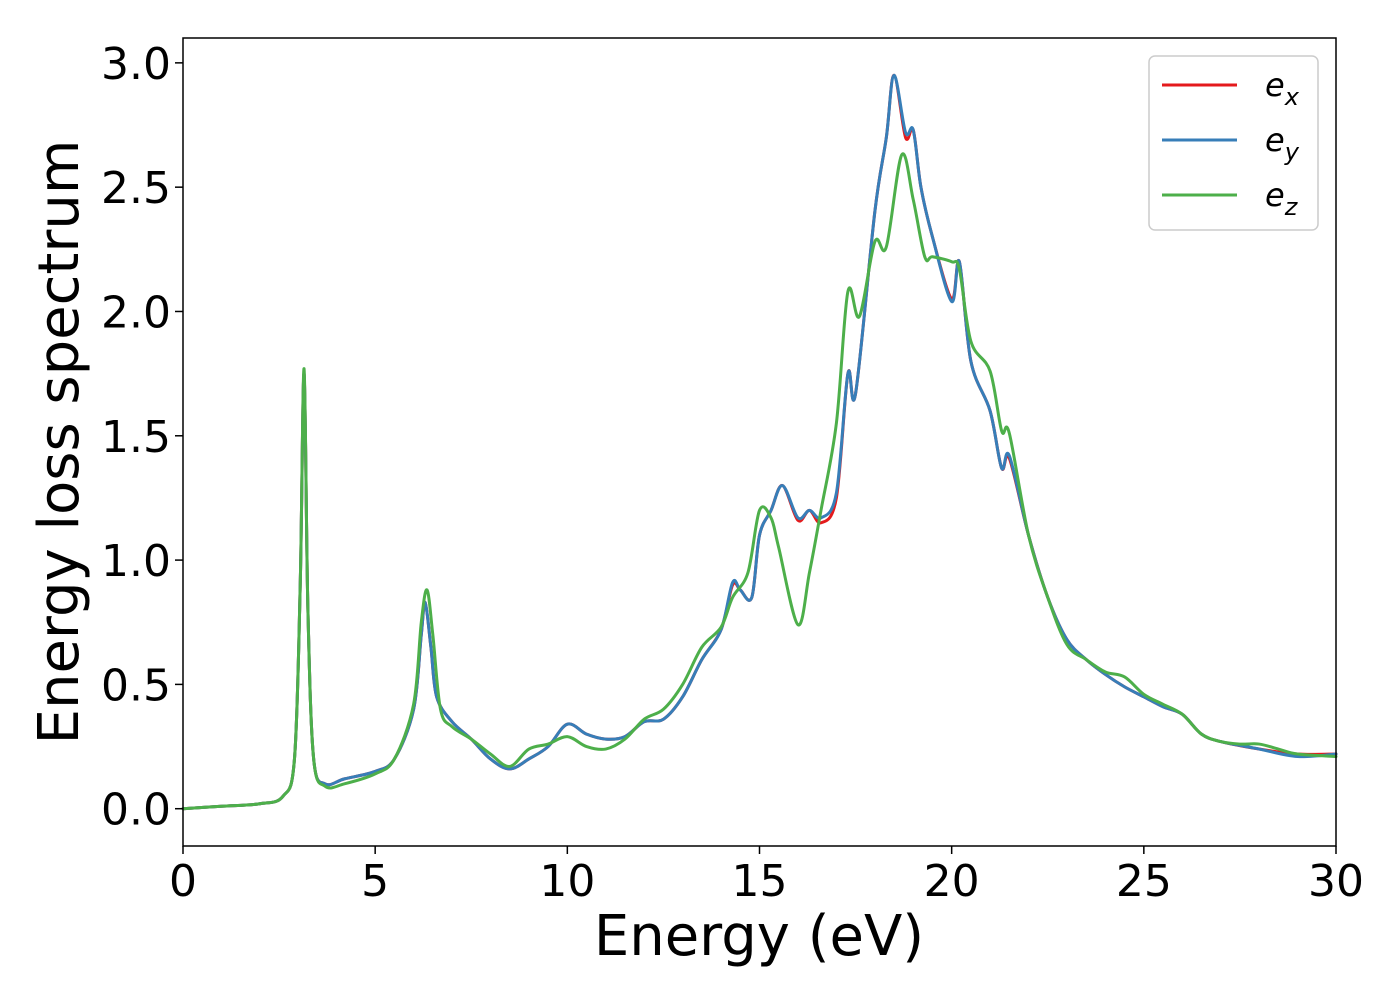  What do you see at coordinates (1282, 88) in the screenshot?
I see `legend-label-x: ex` at bounding box center [1282, 88].